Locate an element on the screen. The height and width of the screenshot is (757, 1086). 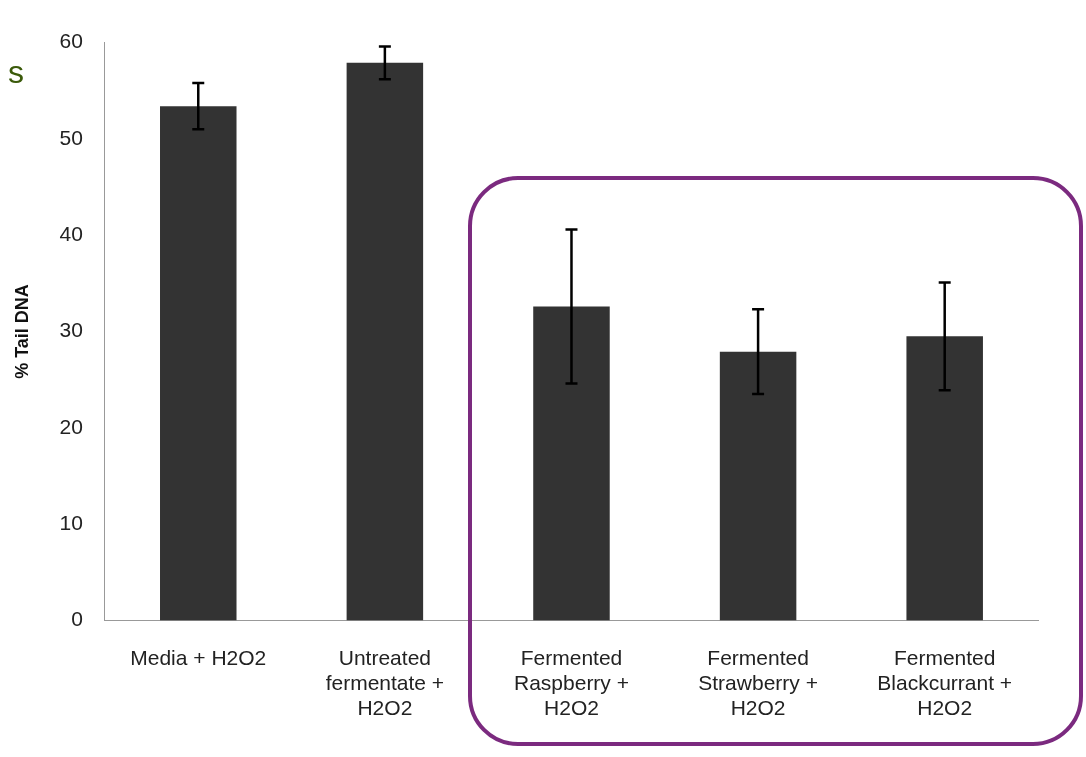
x-tick-label: Fermented Raspberry + H2O2 is located at coordinates (571, 682).